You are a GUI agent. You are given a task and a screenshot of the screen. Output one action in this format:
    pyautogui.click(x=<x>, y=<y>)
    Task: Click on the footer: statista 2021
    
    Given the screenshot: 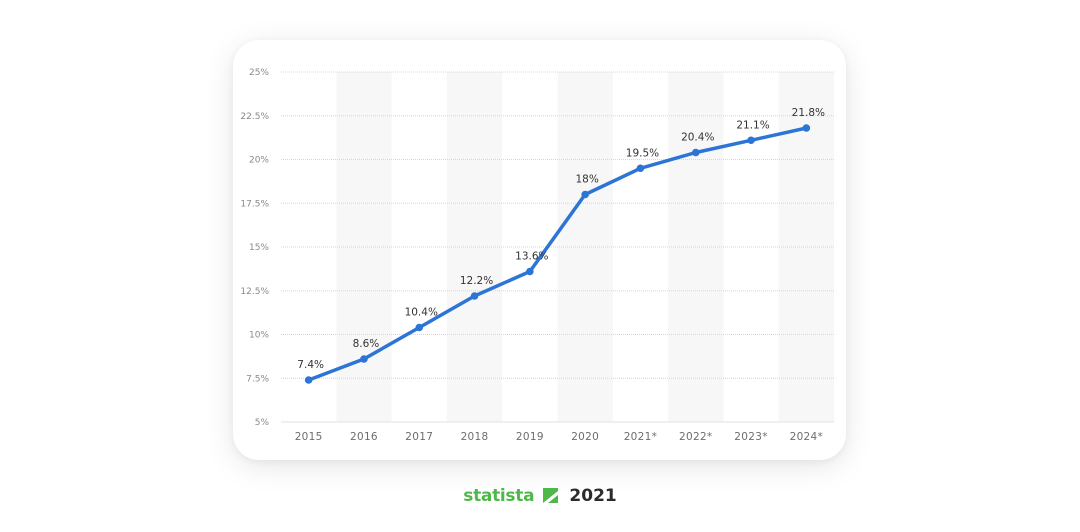 What is the action you would take?
    pyautogui.click(x=540, y=496)
    